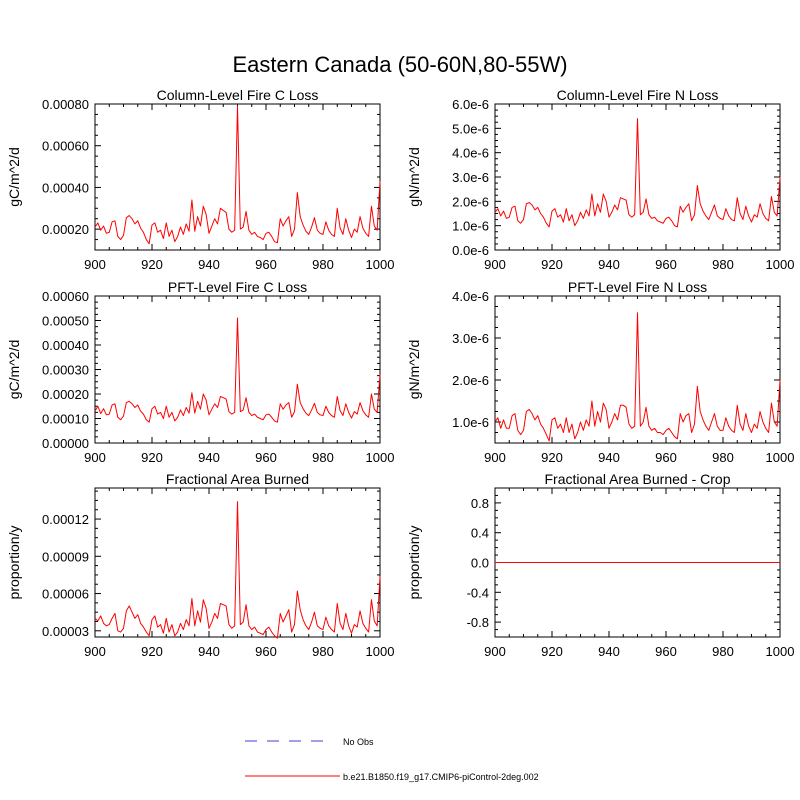 The width and height of the screenshot is (800, 800). Describe the element at coordinates (638, 95) in the screenshot. I see `panel-title: Column-Level Fire N Loss` at that location.